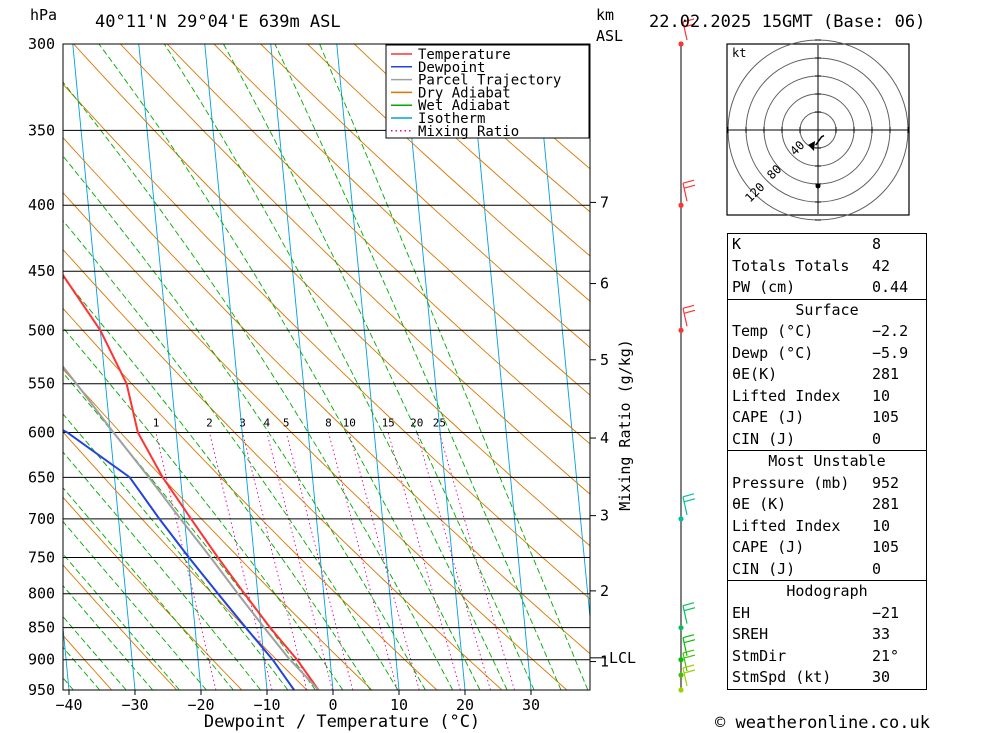  What do you see at coordinates (827, 266) in the screenshot?
I see `indices-section: K 8 Totals Totals 42 PW (cm) 0.44` at bounding box center [827, 266].